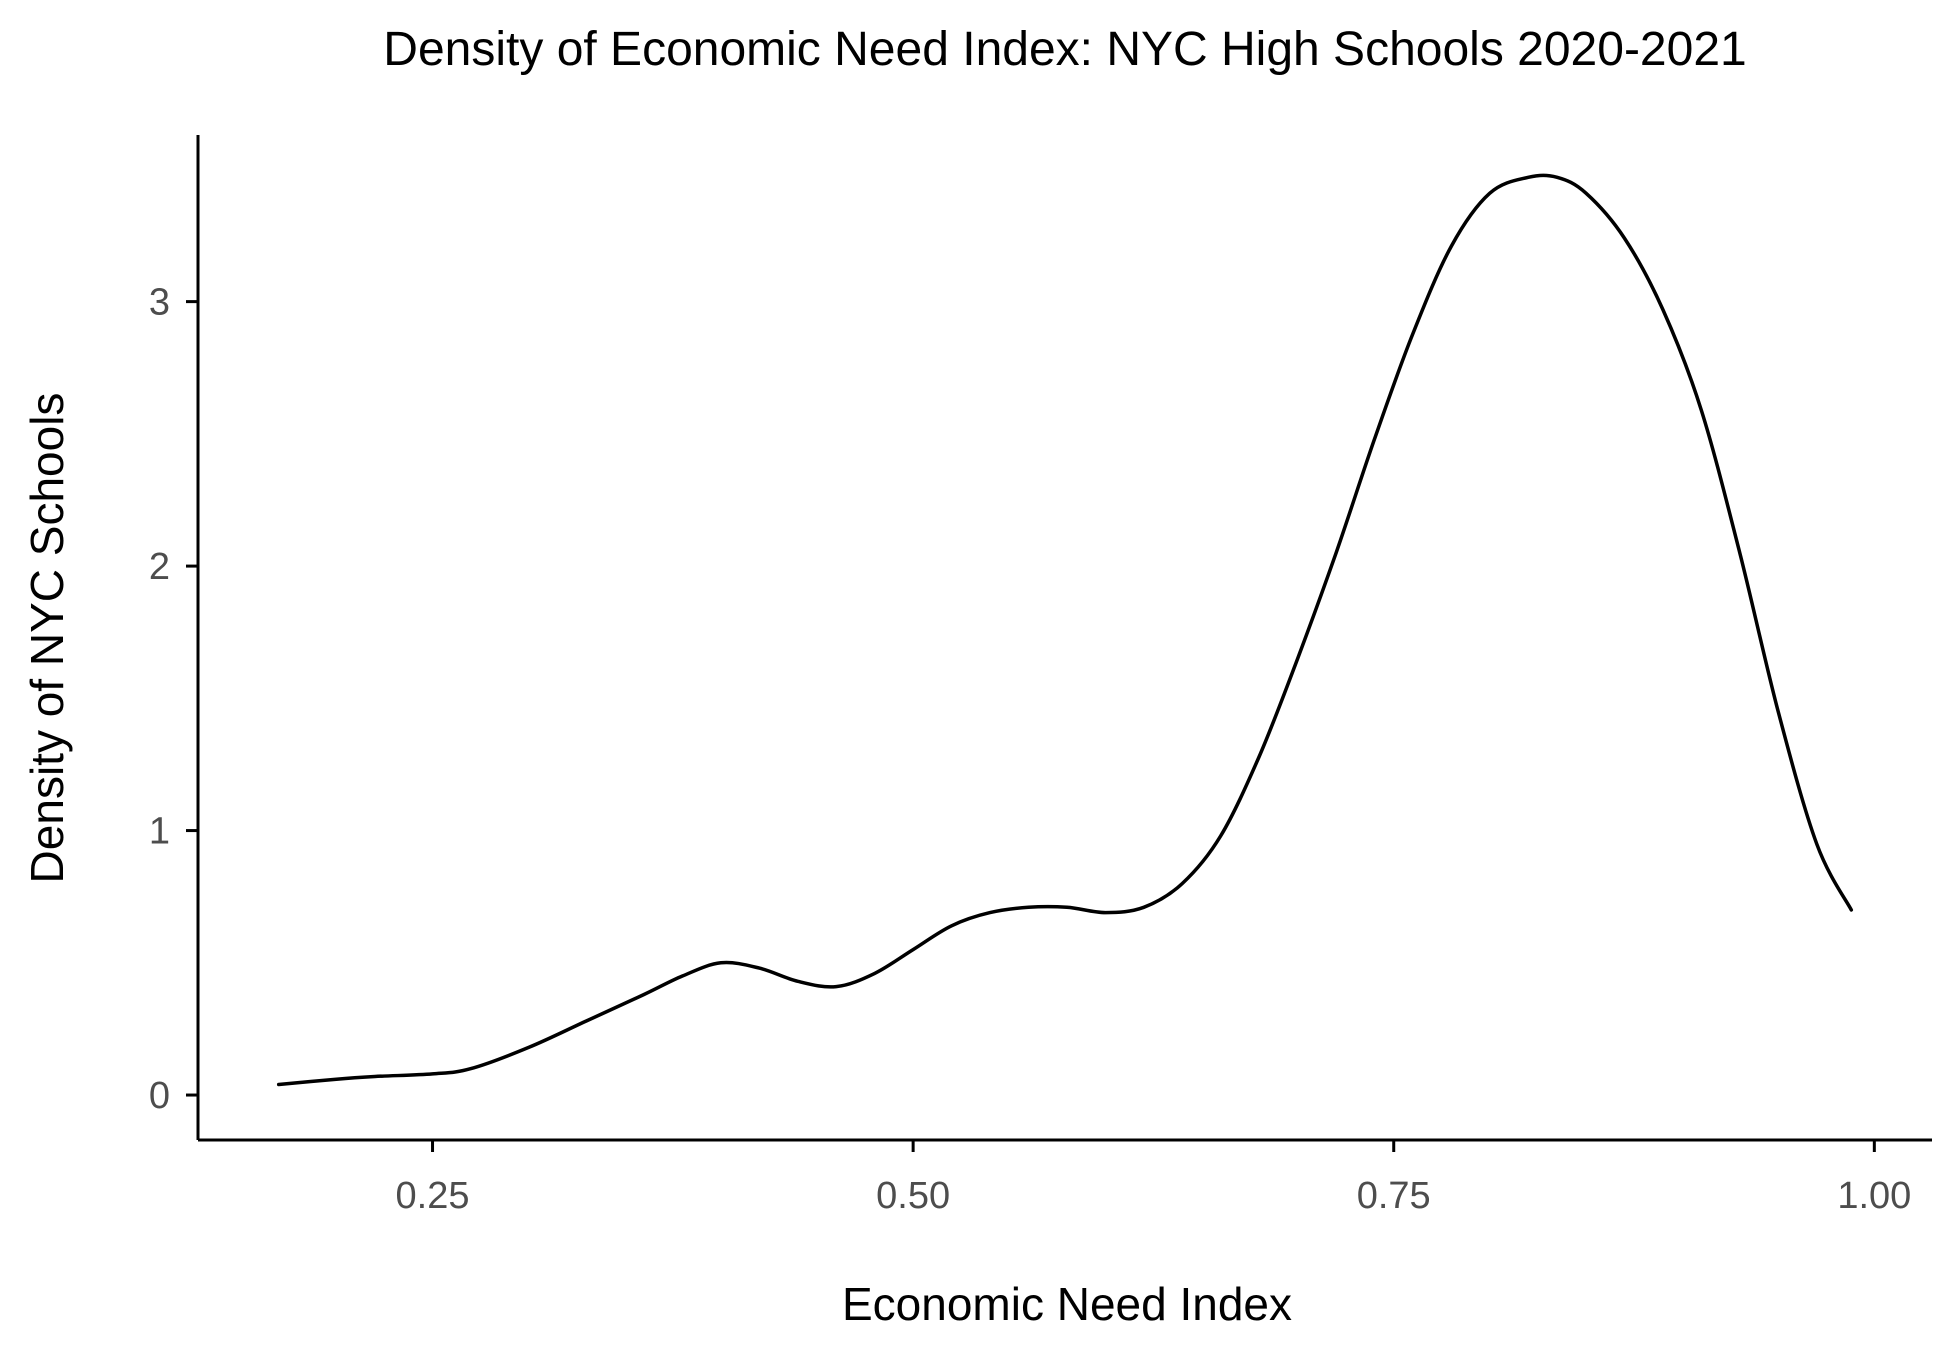 This screenshot has width=1950, height=1350. I want to click on x-tick-label: 0.50, so click(913, 1196).